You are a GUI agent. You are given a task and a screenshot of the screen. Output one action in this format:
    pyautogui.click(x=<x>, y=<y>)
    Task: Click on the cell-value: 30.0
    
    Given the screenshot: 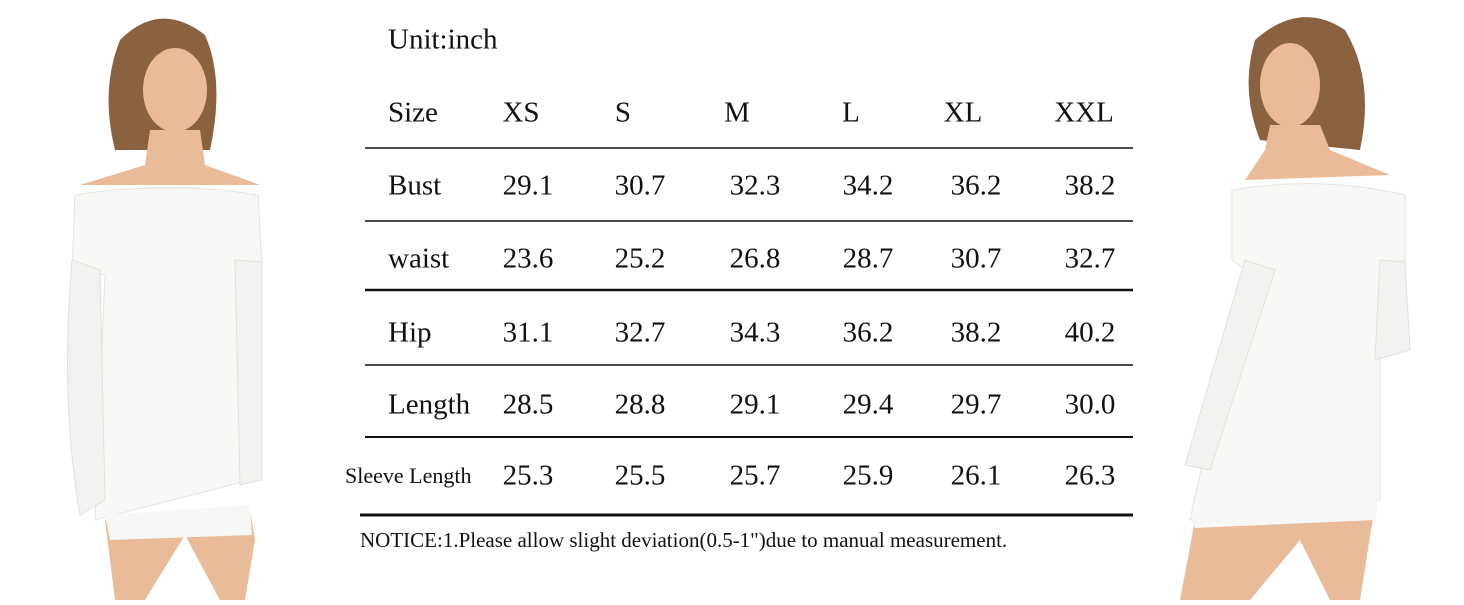 What is the action you would take?
    pyautogui.click(x=1090, y=405)
    